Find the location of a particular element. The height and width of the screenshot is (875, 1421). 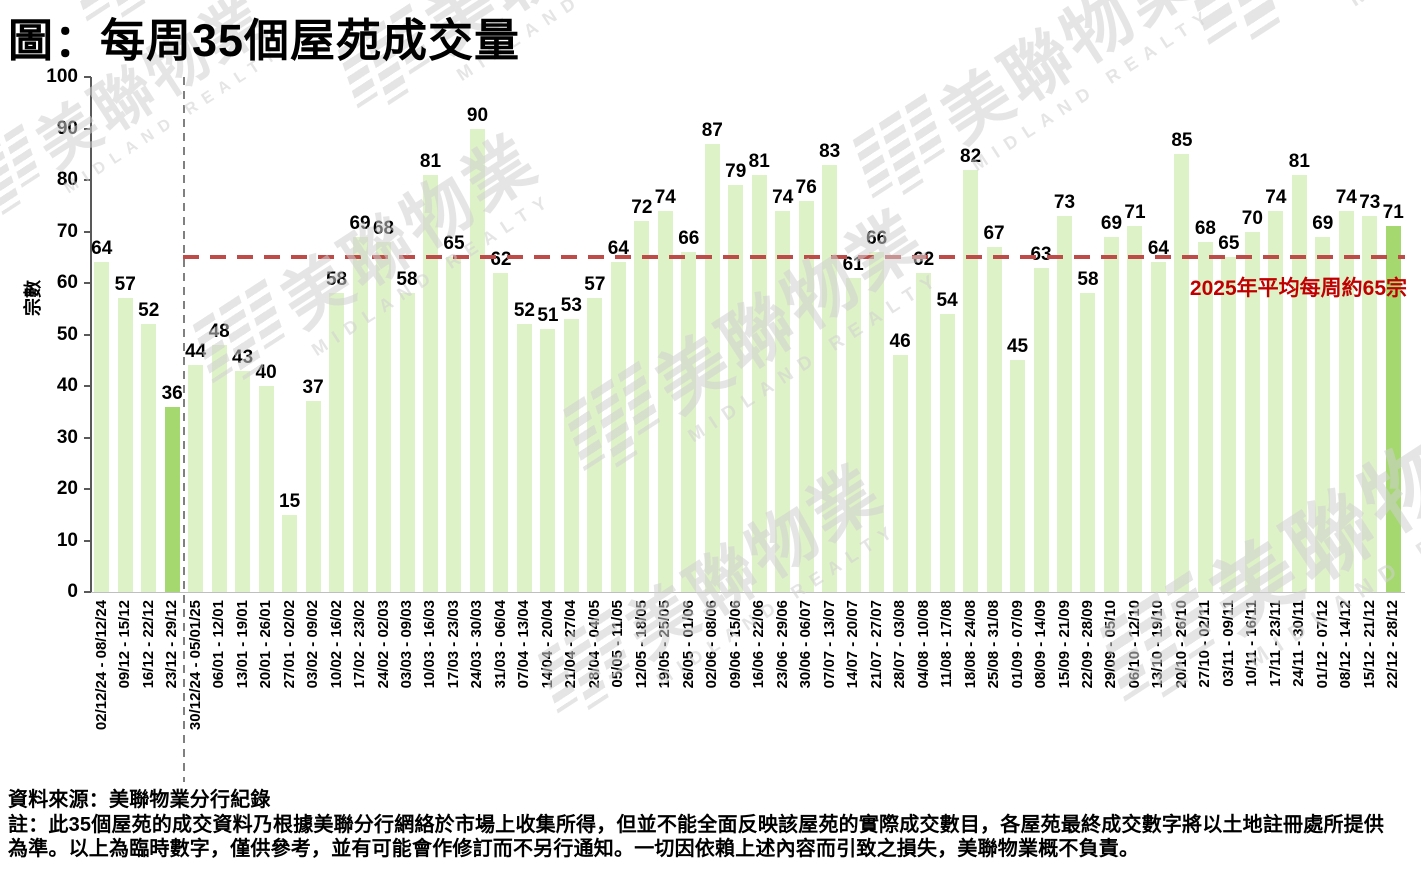

x-axis-label: 21/04 - 27/04 is located at coordinates (571, 644).